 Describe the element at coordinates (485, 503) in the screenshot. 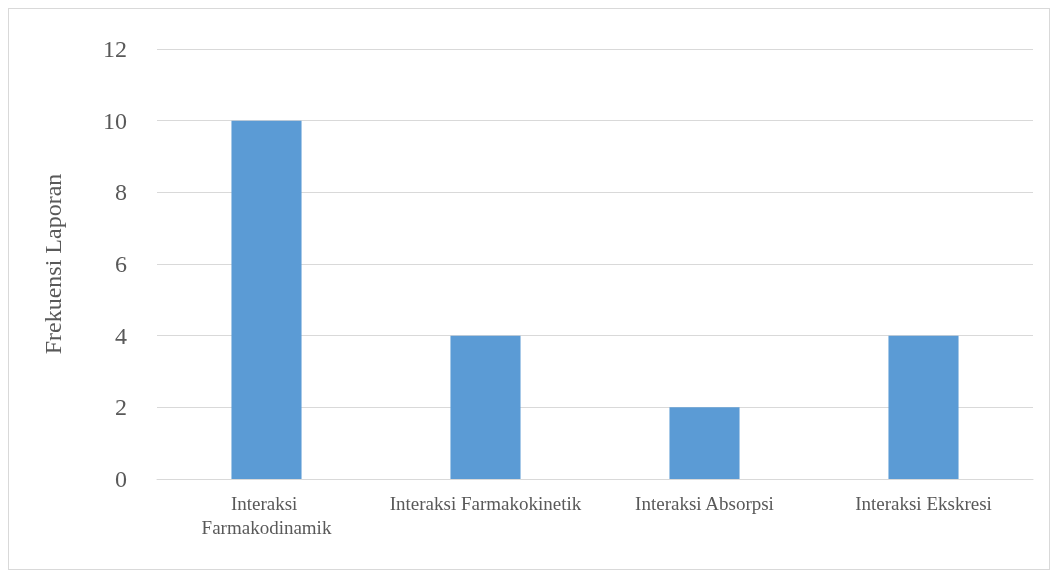

I see `x-tick-label: Interaksi Farmakokinetik` at that location.